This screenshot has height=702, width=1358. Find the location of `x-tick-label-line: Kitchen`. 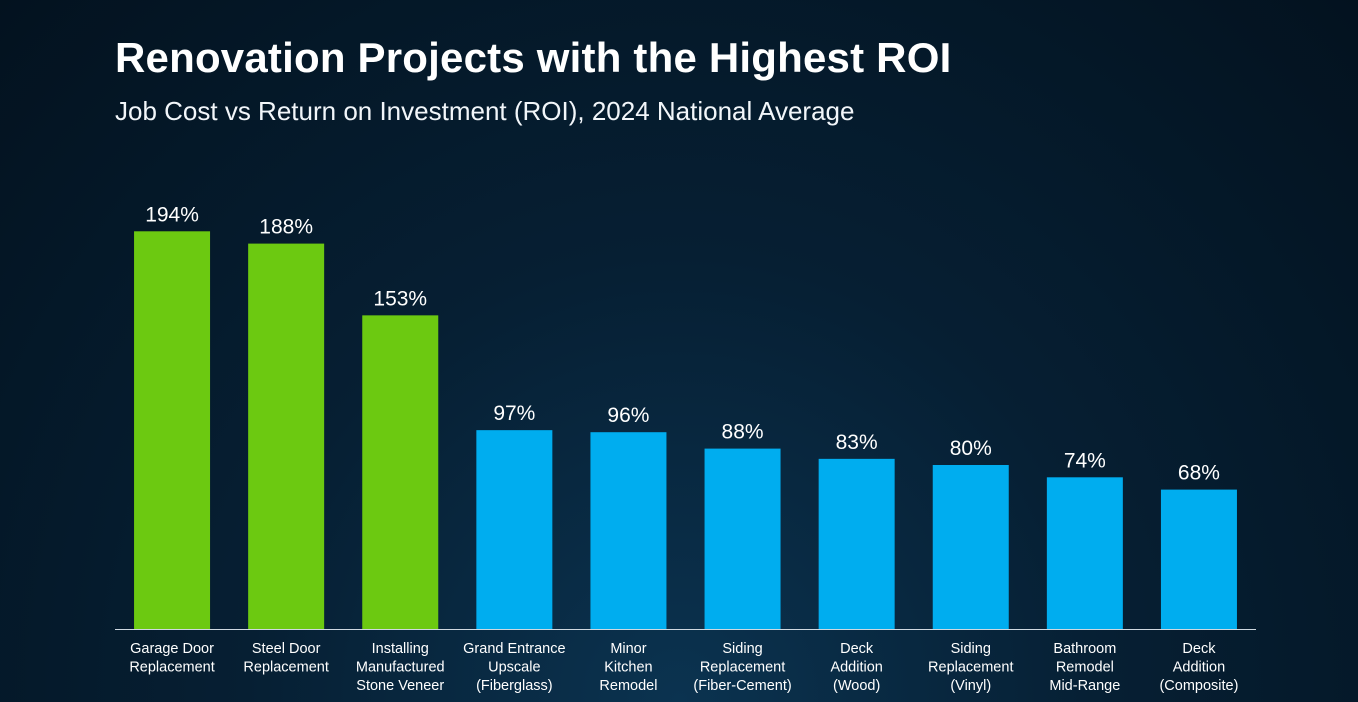

x-tick-label-line: Kitchen is located at coordinates (628, 668).